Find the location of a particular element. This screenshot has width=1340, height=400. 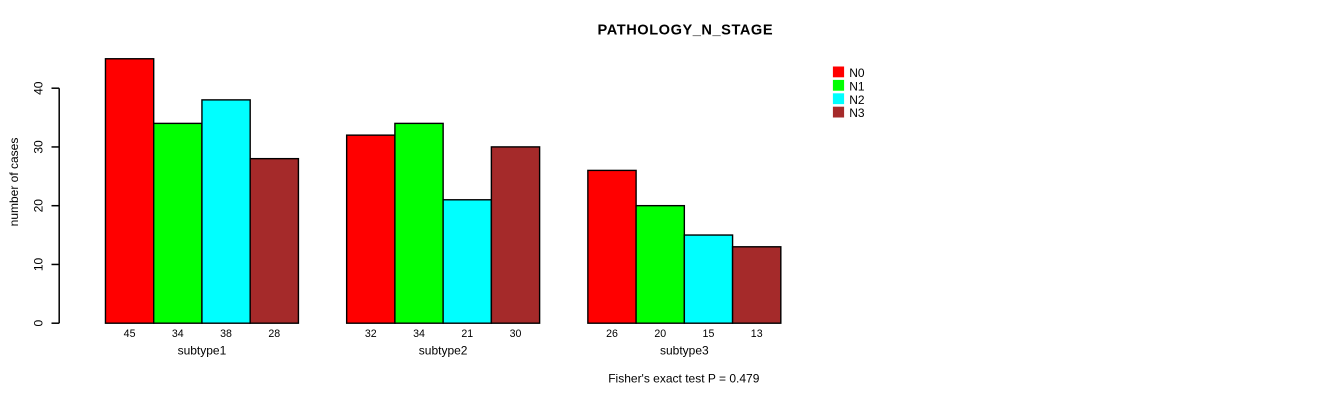

svg-text: 0 is located at coordinates (39, 323).